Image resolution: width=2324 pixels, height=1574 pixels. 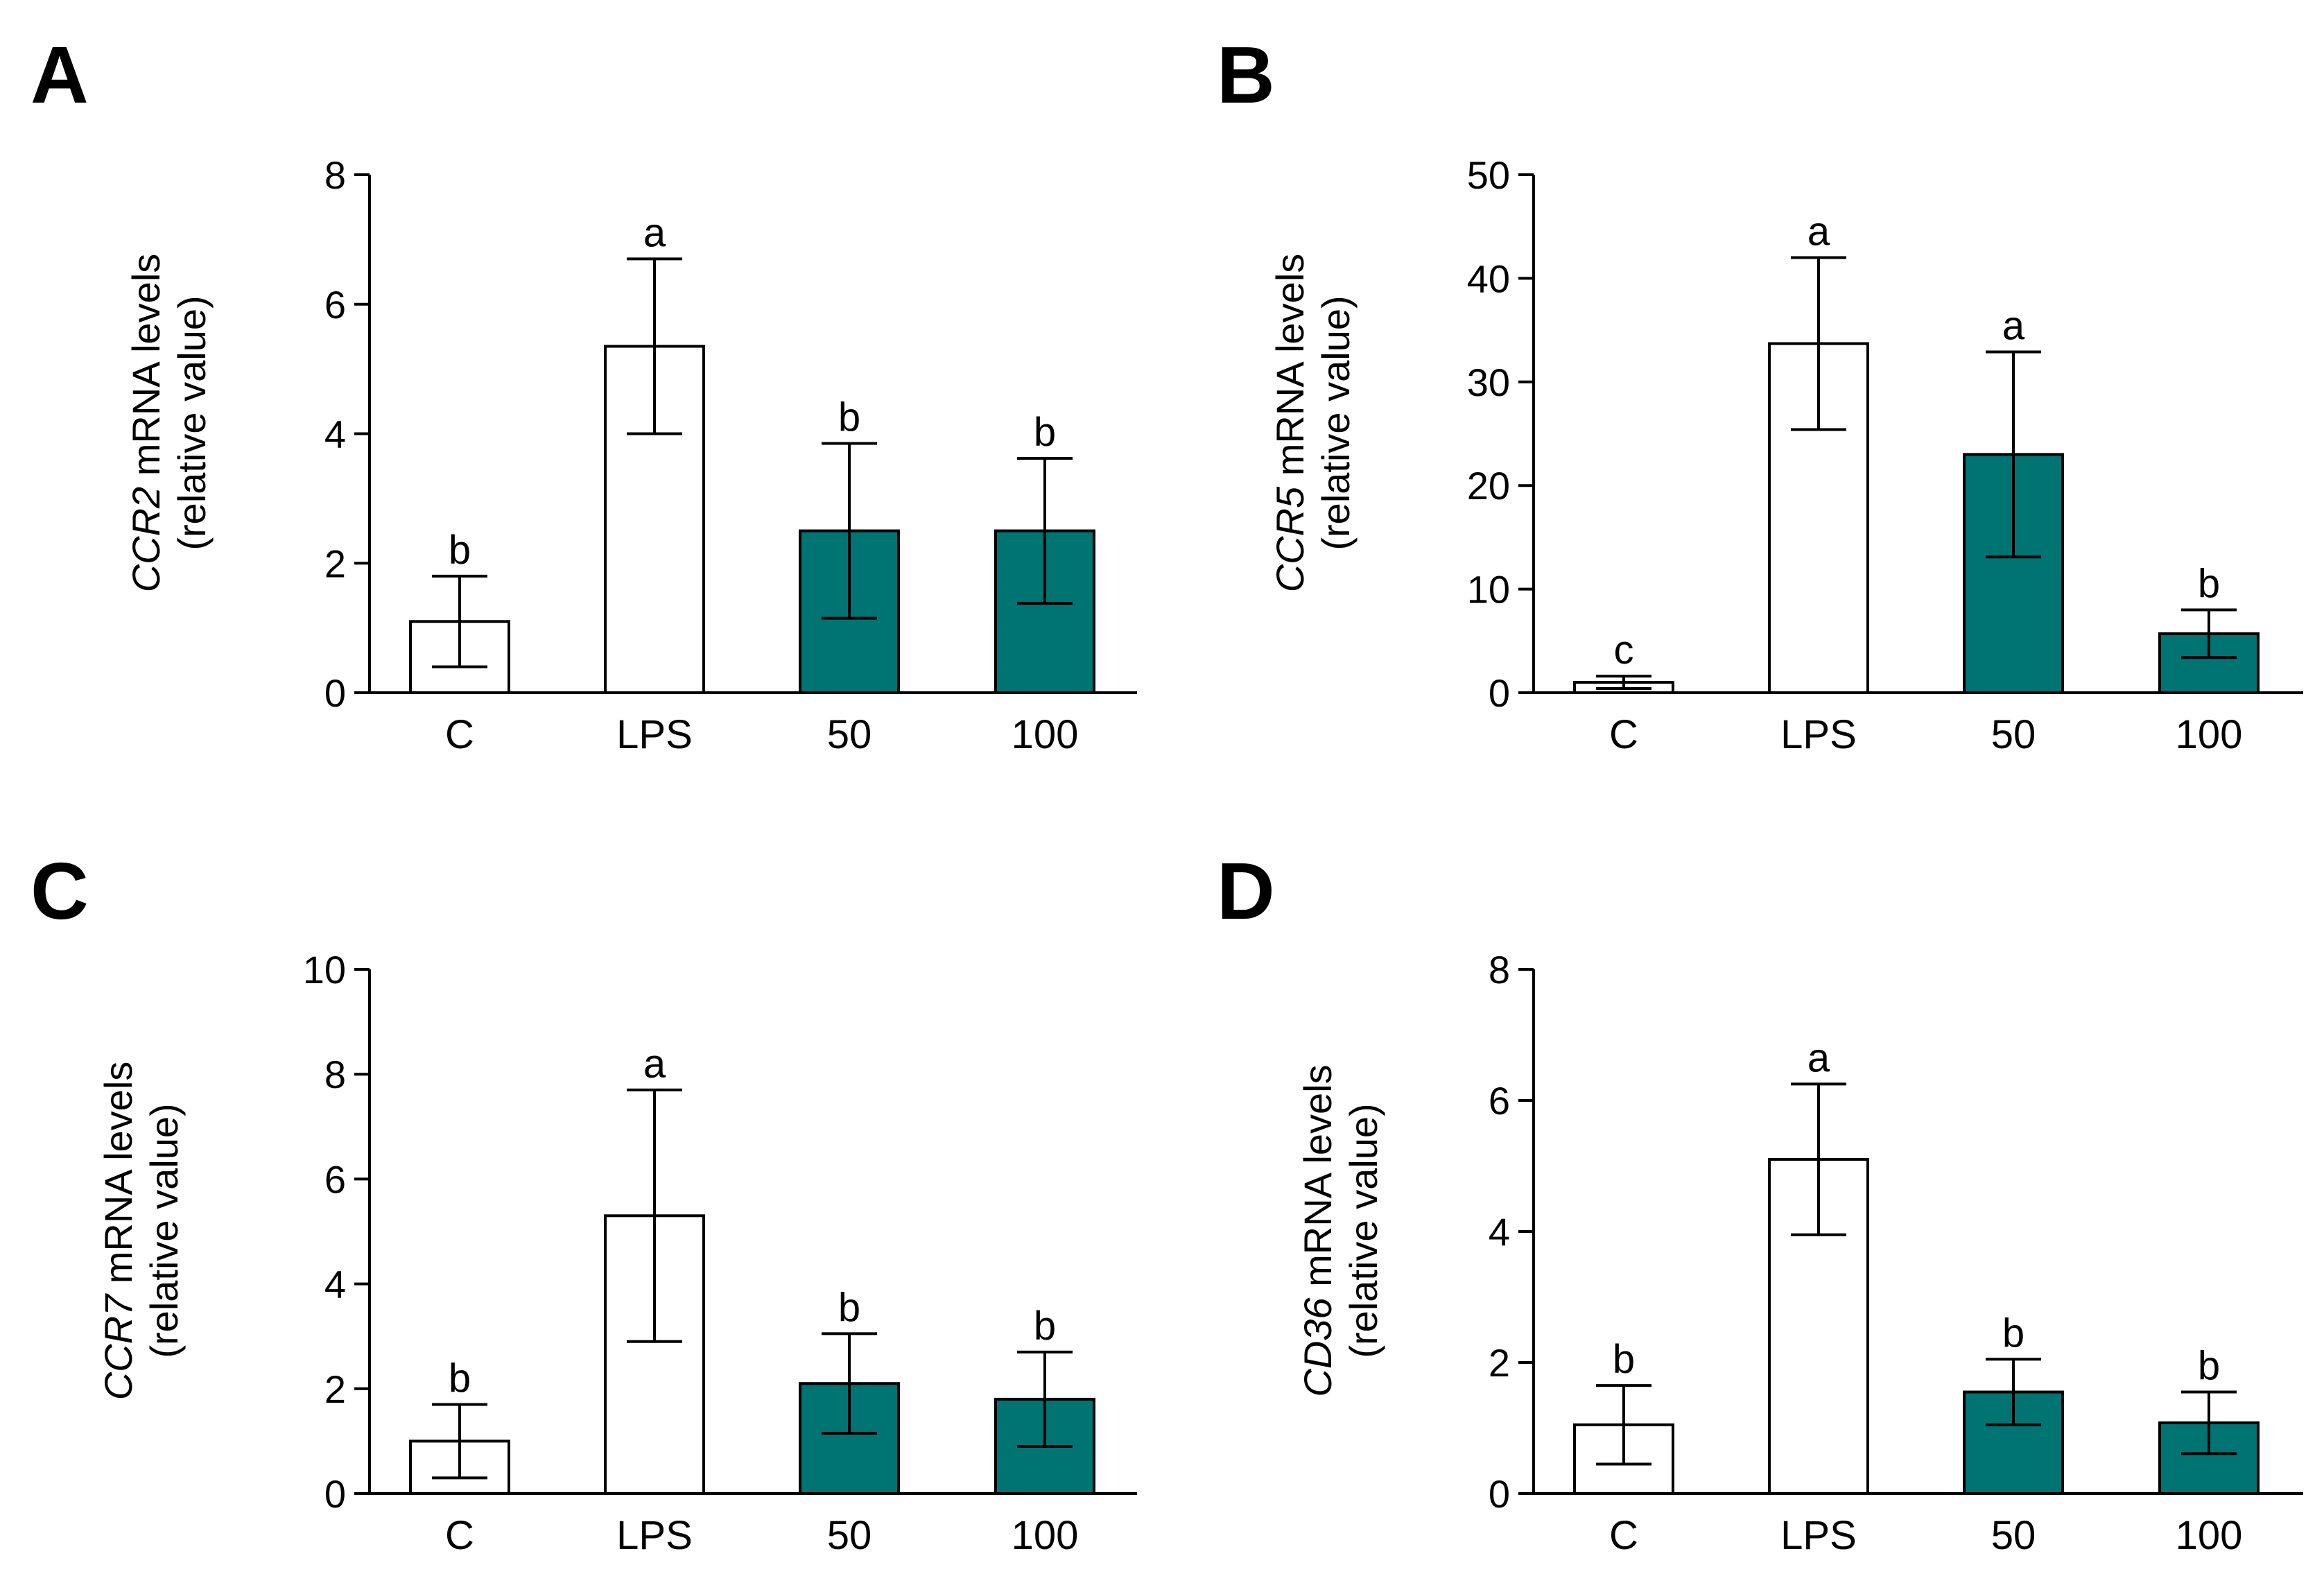 What do you see at coordinates (1290, 539) in the screenshot?
I see `gene-name: CCR5` at bounding box center [1290, 539].